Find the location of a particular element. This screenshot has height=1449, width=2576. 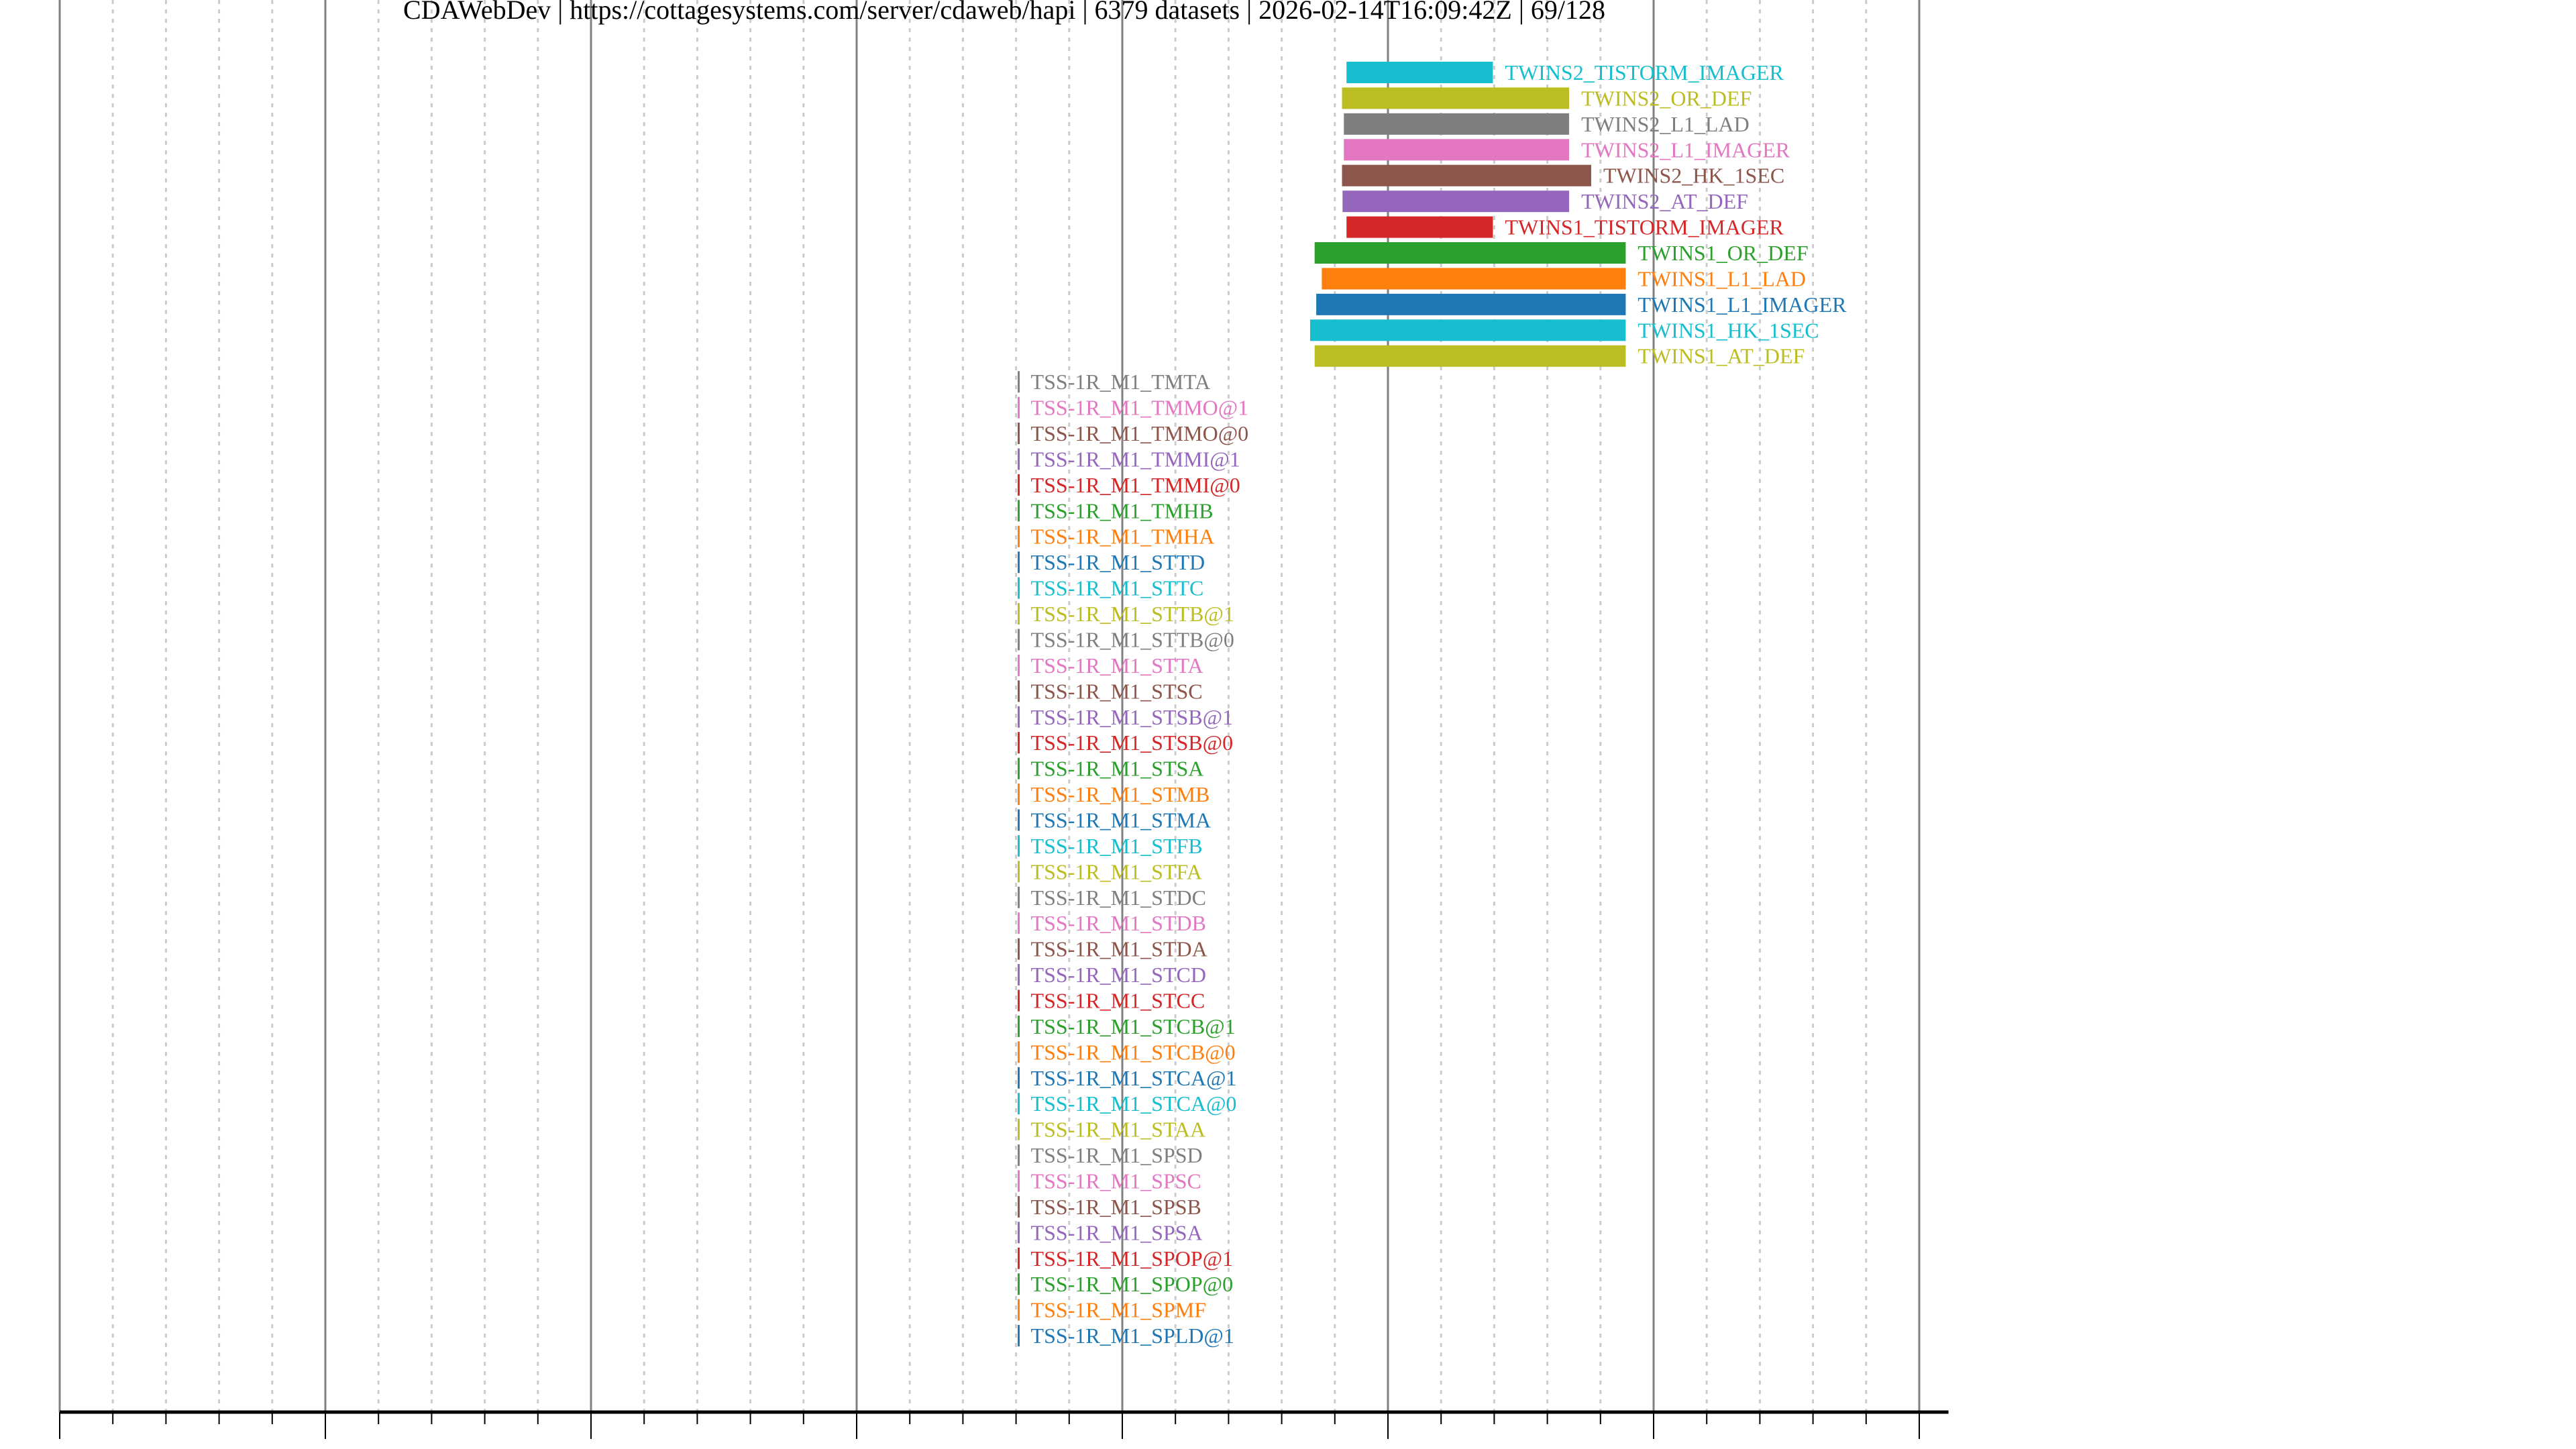

x-axis: 19601970198019902000201020202030 is located at coordinates (1004, 1424).